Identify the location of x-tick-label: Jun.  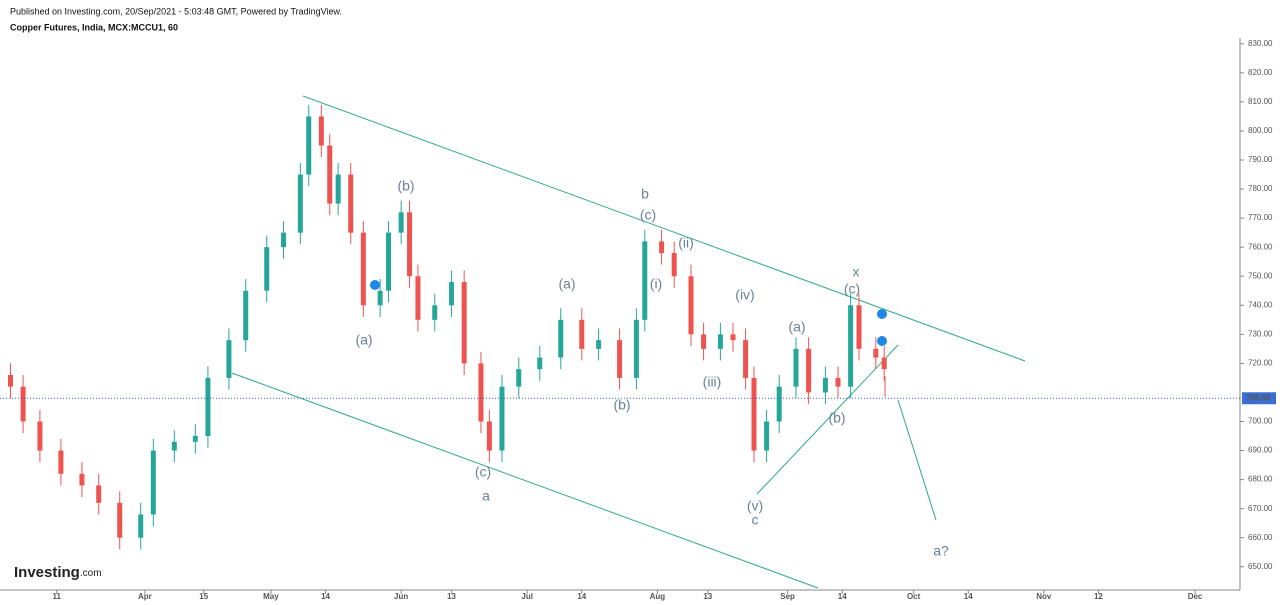
(401, 596).